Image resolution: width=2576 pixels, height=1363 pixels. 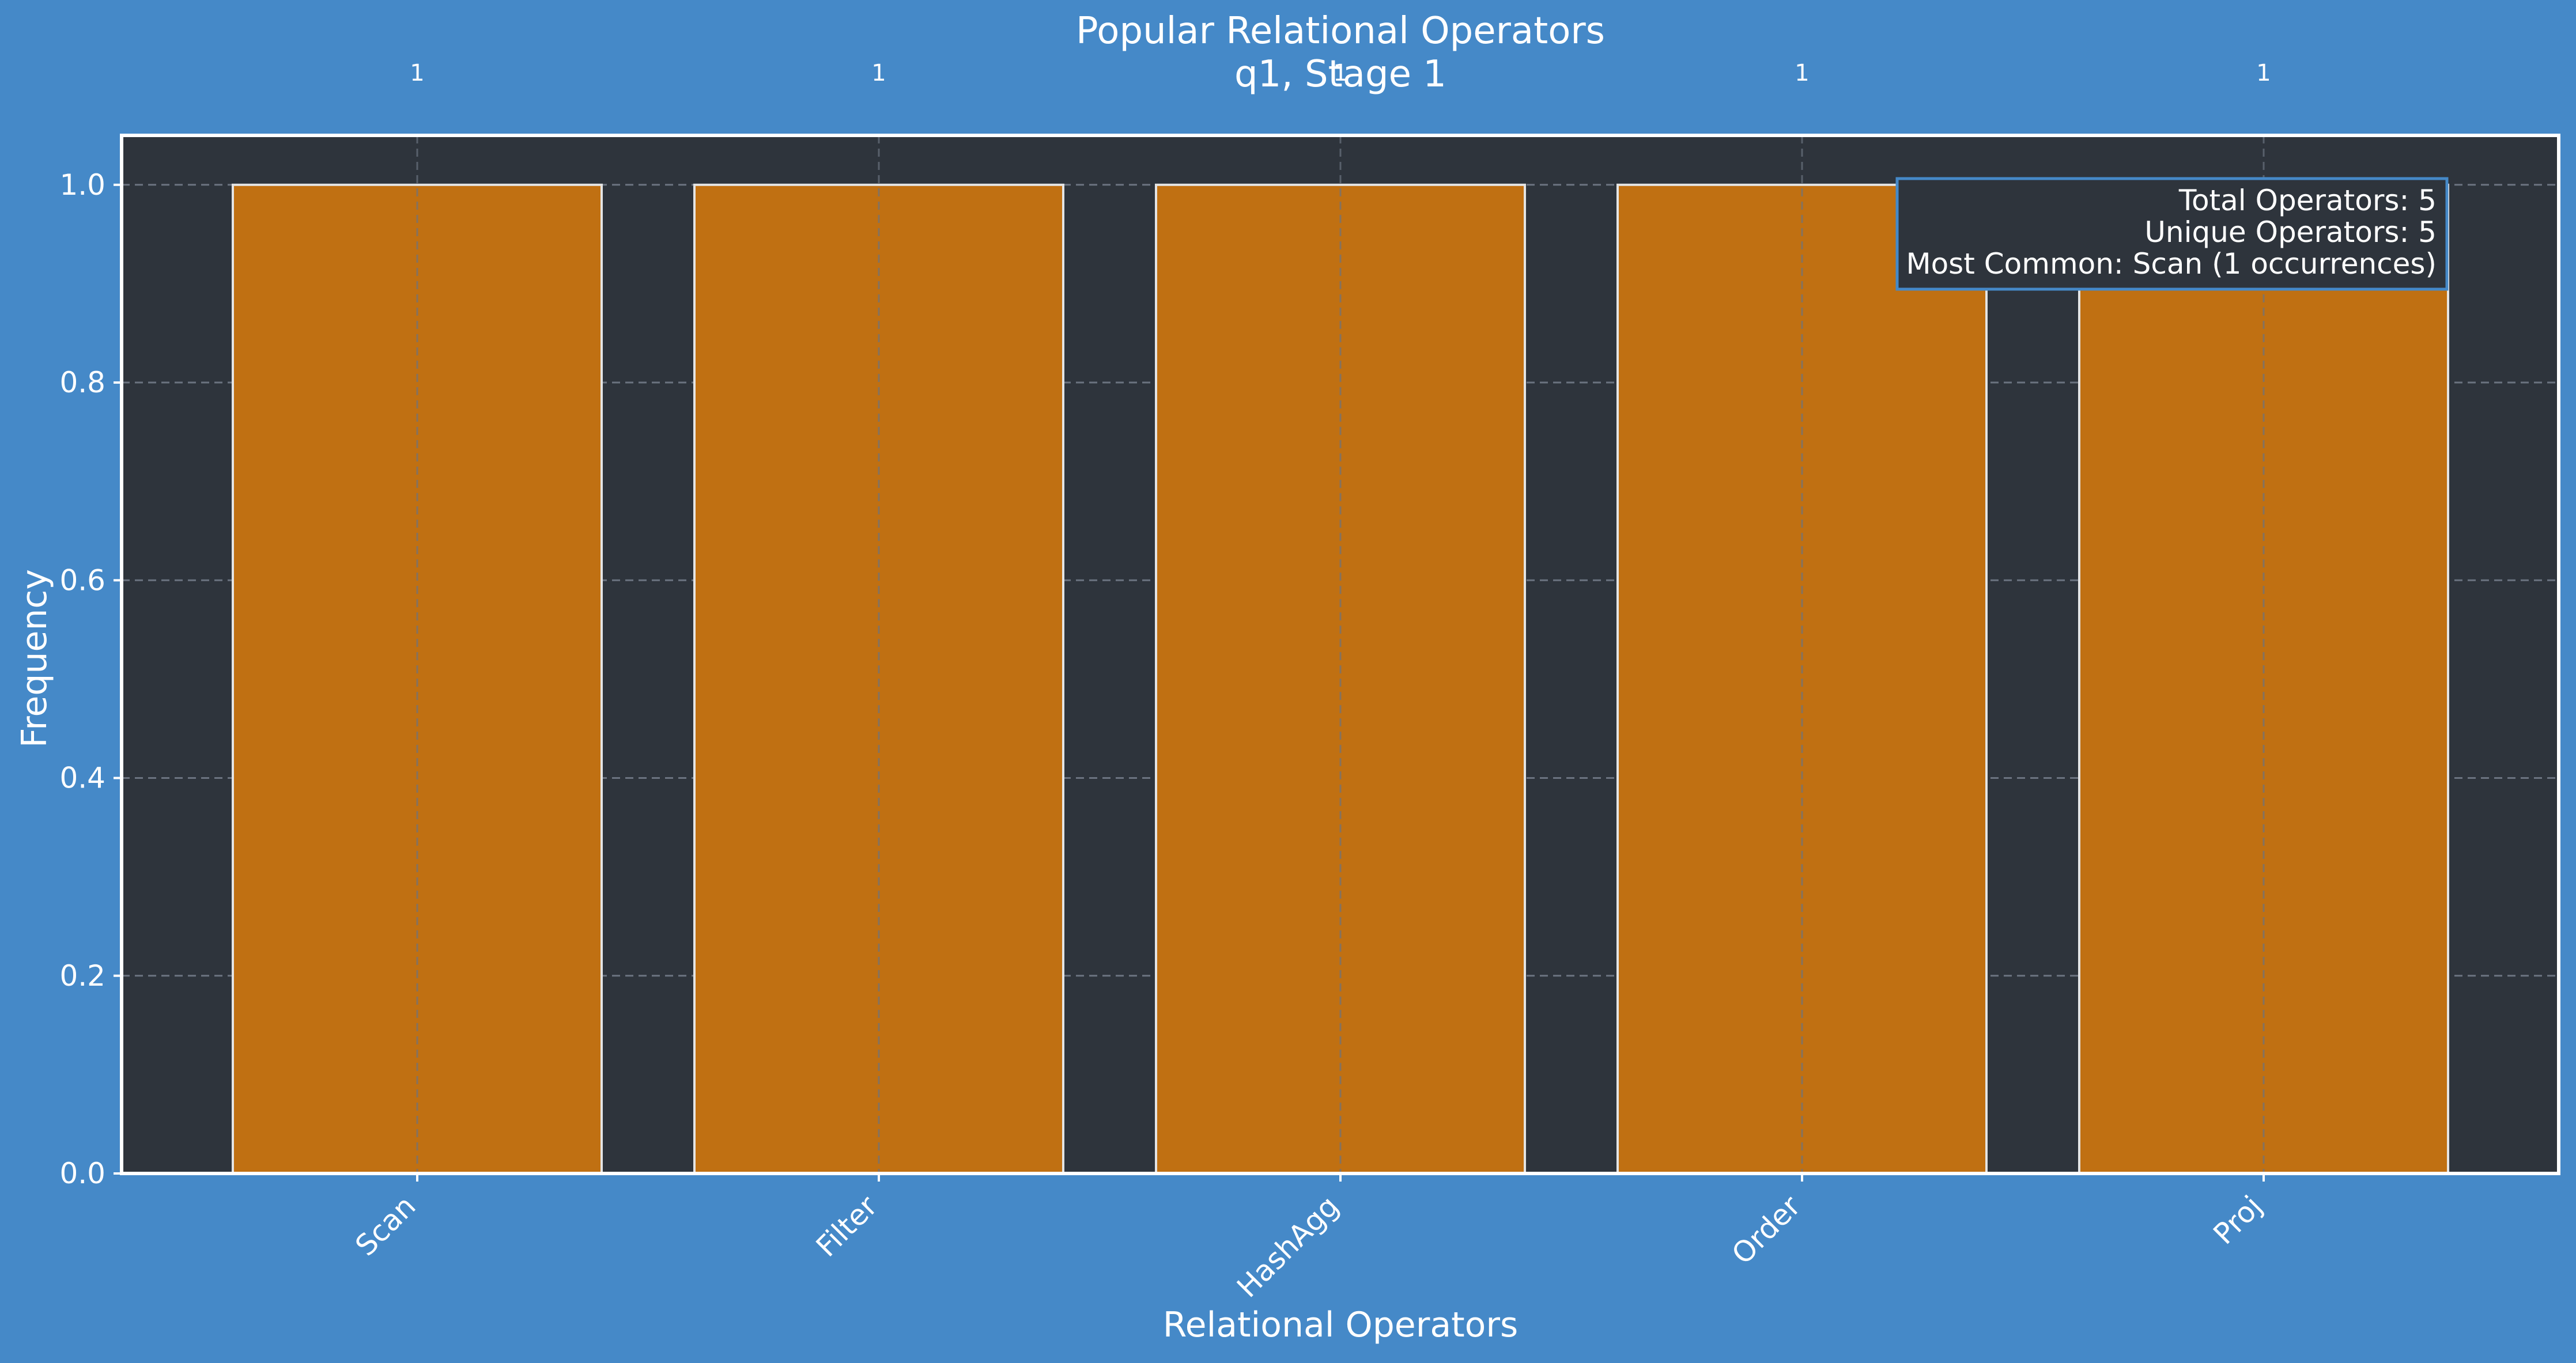 I want to click on y-tick-label: 0.0, so click(x=82, y=1173).